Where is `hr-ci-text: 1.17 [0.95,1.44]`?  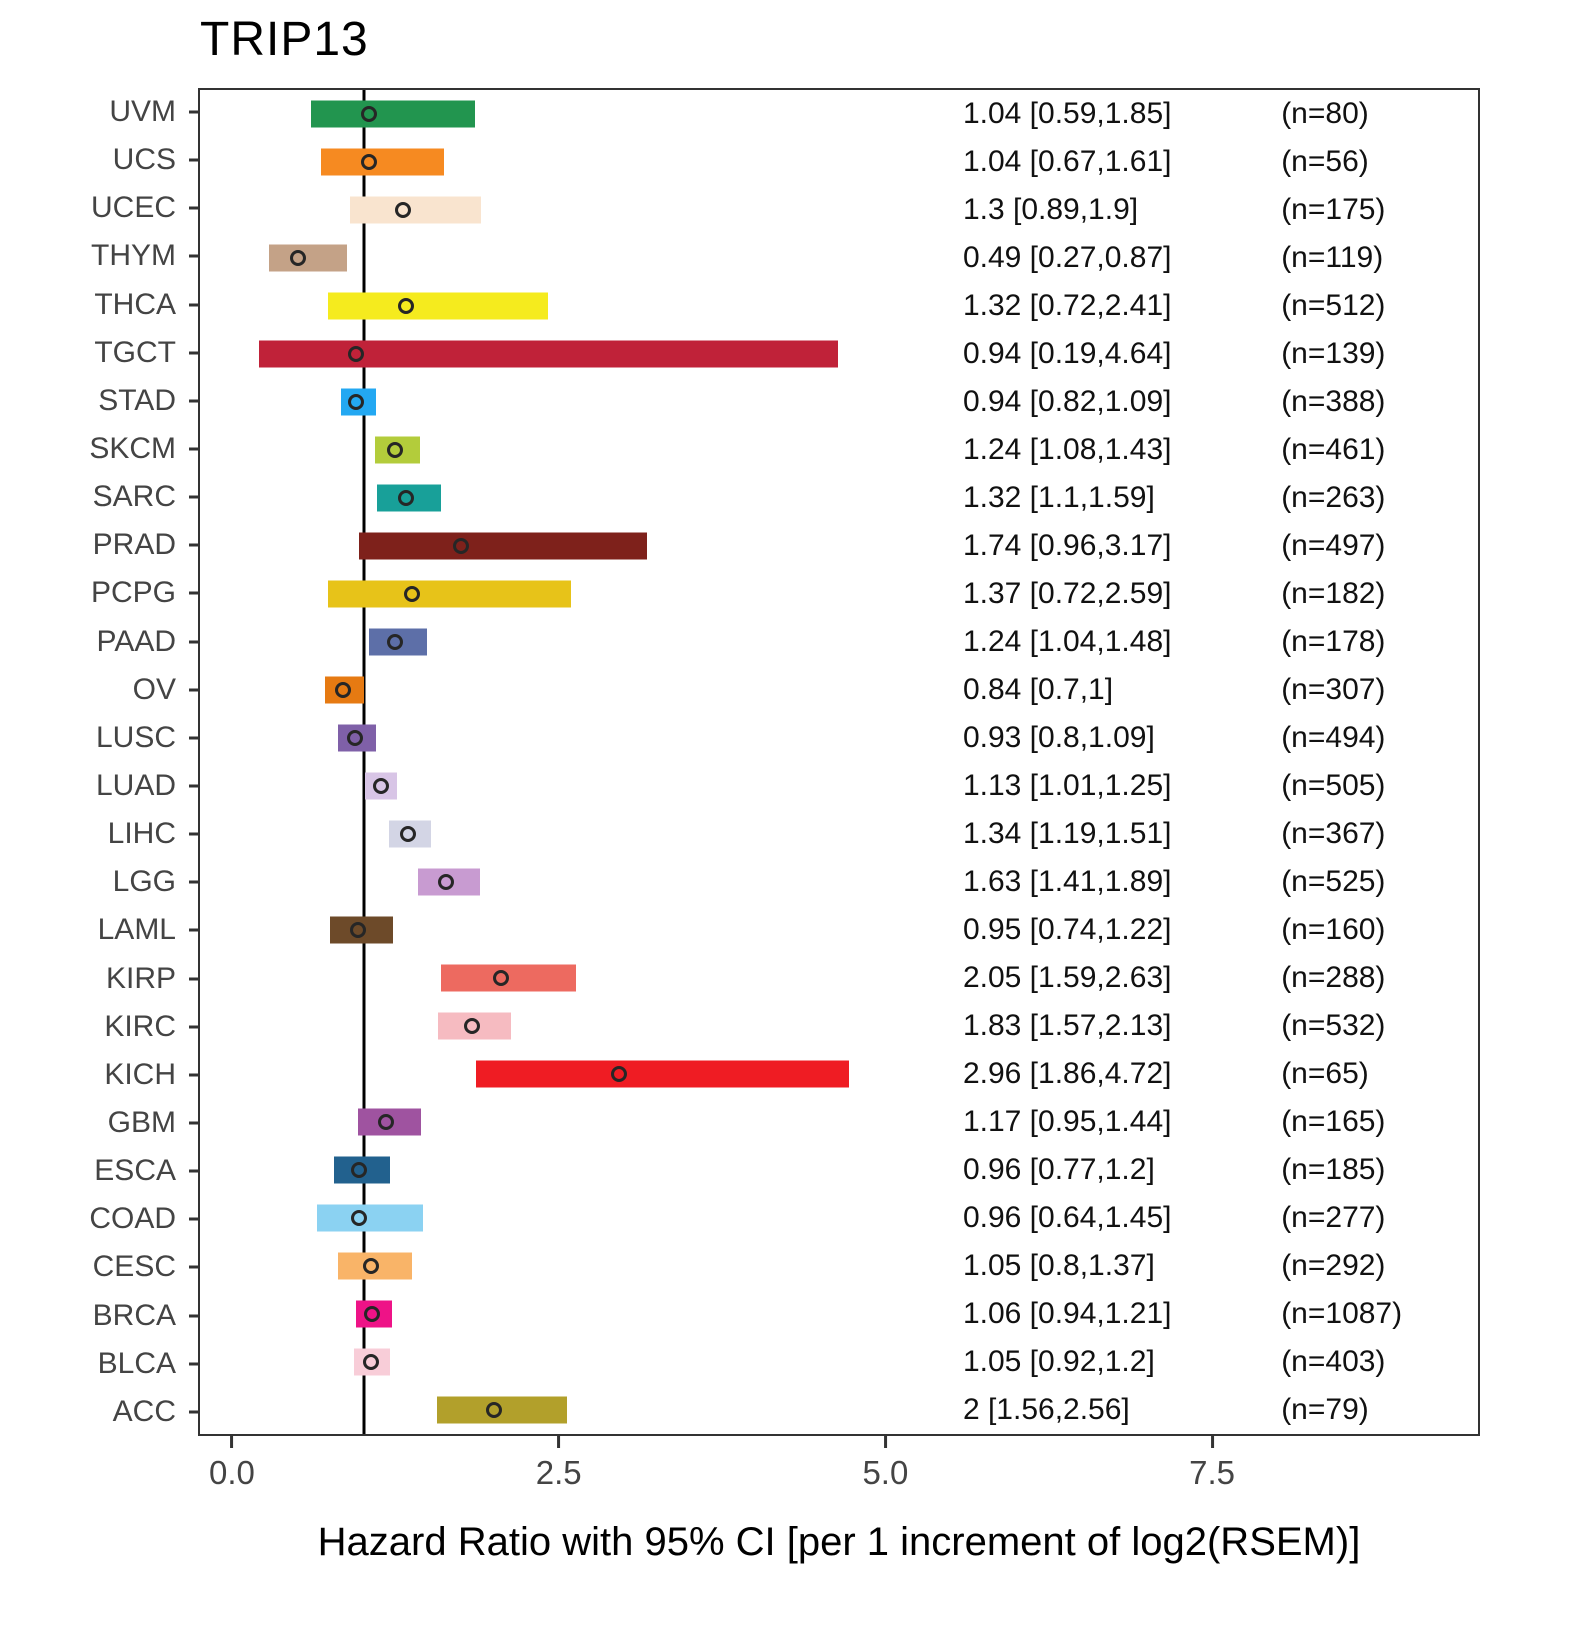 hr-ci-text: 1.17 [0.95,1.44] is located at coordinates (1067, 1121).